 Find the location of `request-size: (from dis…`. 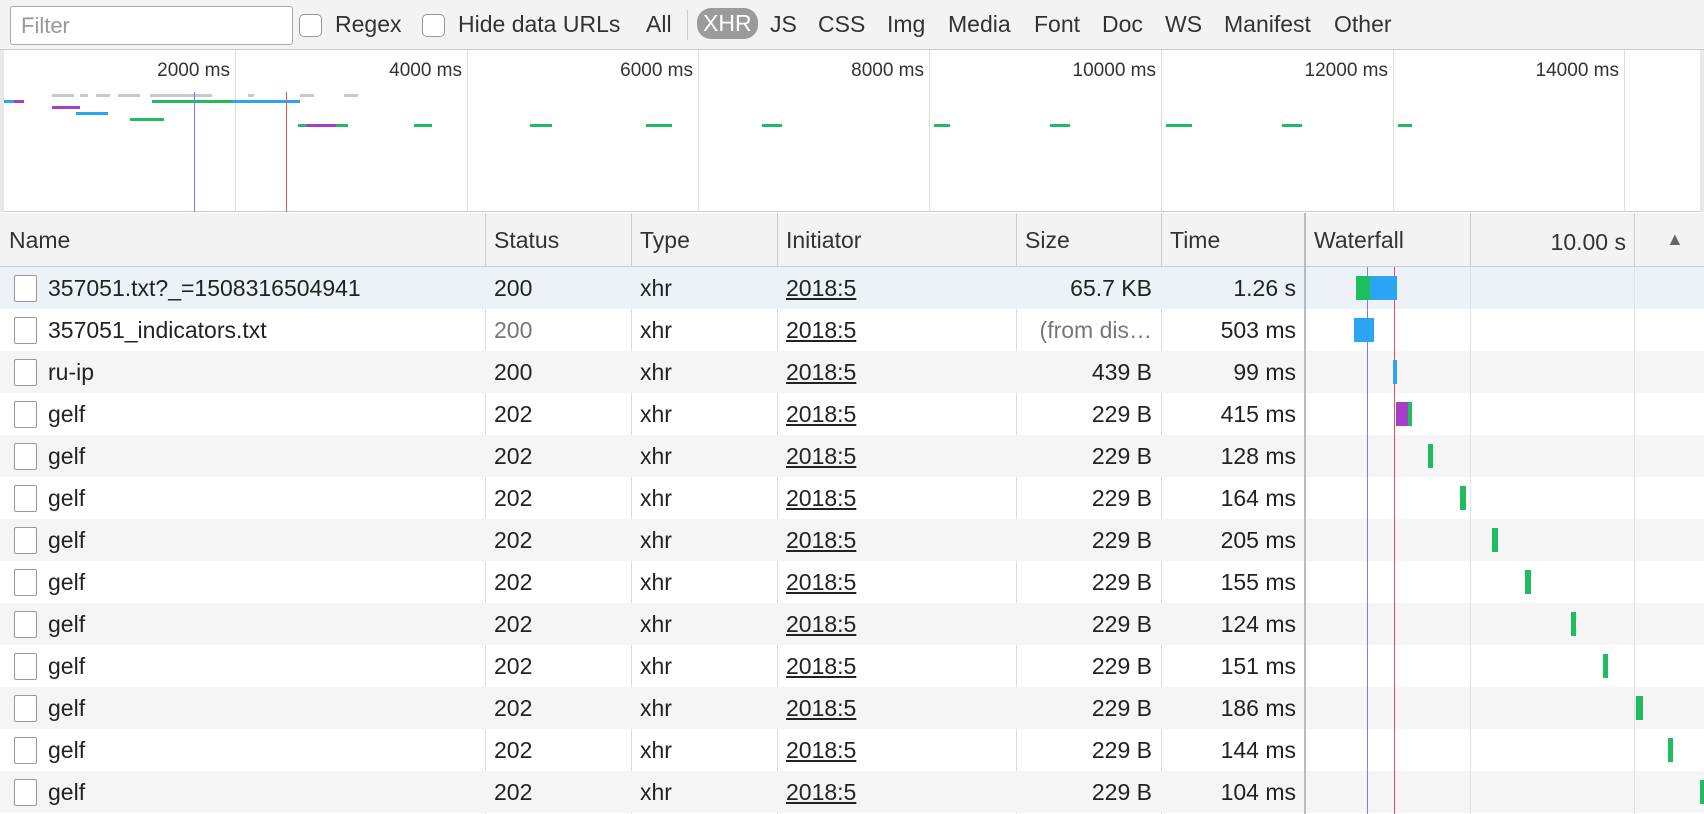

request-size: (from dis… is located at coordinates (1095, 330).